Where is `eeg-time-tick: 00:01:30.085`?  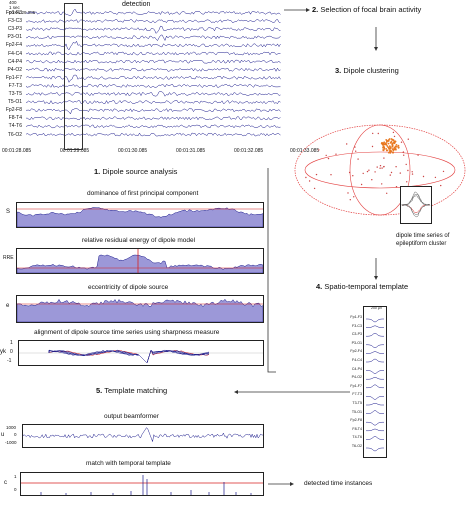
eeg-time-tick: 00:01:30.085 is located at coordinates (133, 151).